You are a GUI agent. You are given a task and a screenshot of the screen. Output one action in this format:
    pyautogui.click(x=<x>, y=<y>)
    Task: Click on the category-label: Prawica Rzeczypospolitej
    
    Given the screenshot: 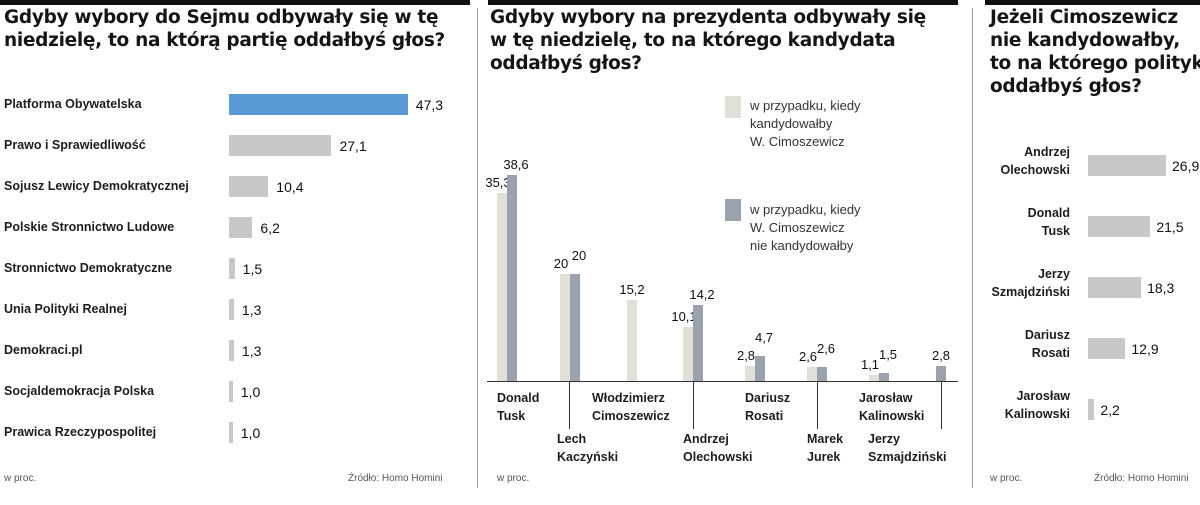 What is the action you would take?
    pyautogui.click(x=80, y=432)
    